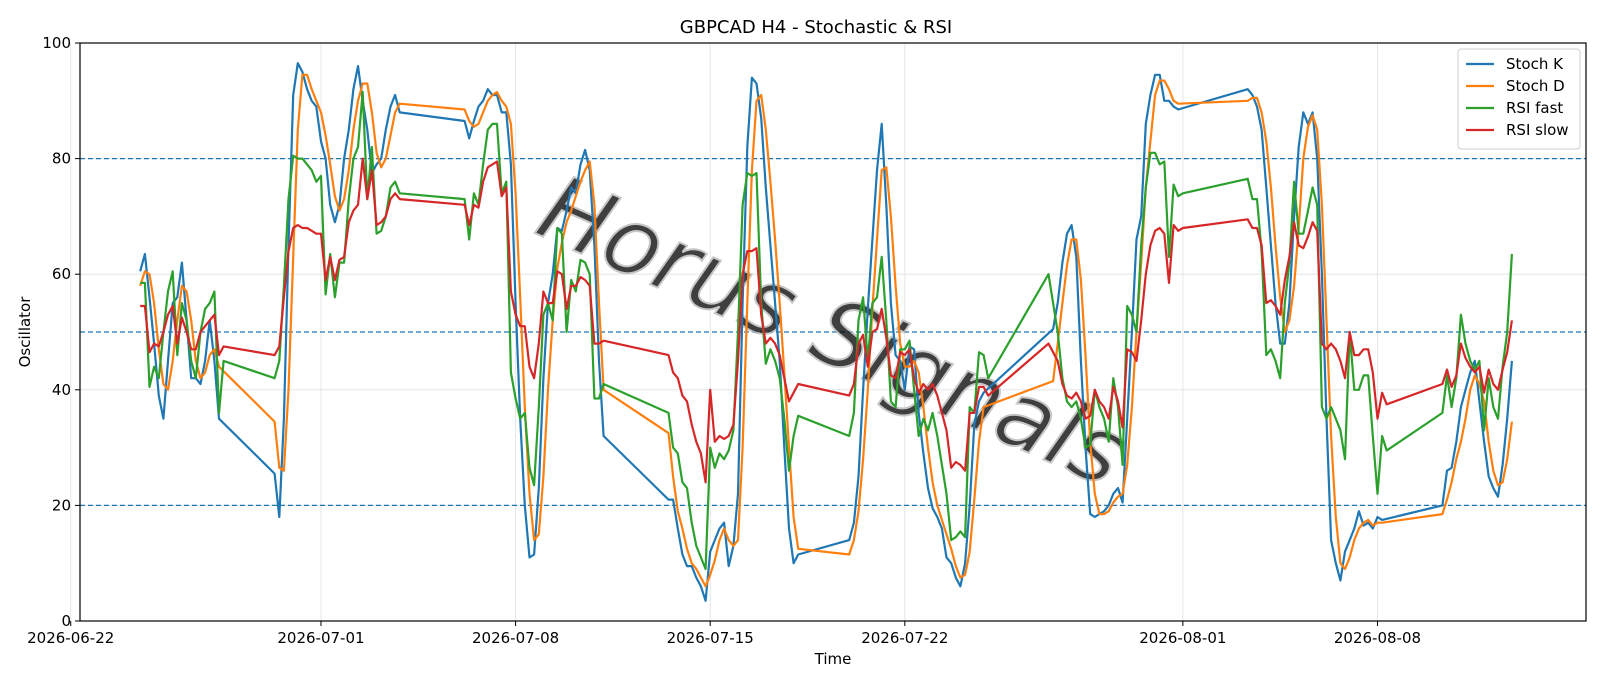 The image size is (1600, 690). I want to click on legend-frame, so click(1519, 99).